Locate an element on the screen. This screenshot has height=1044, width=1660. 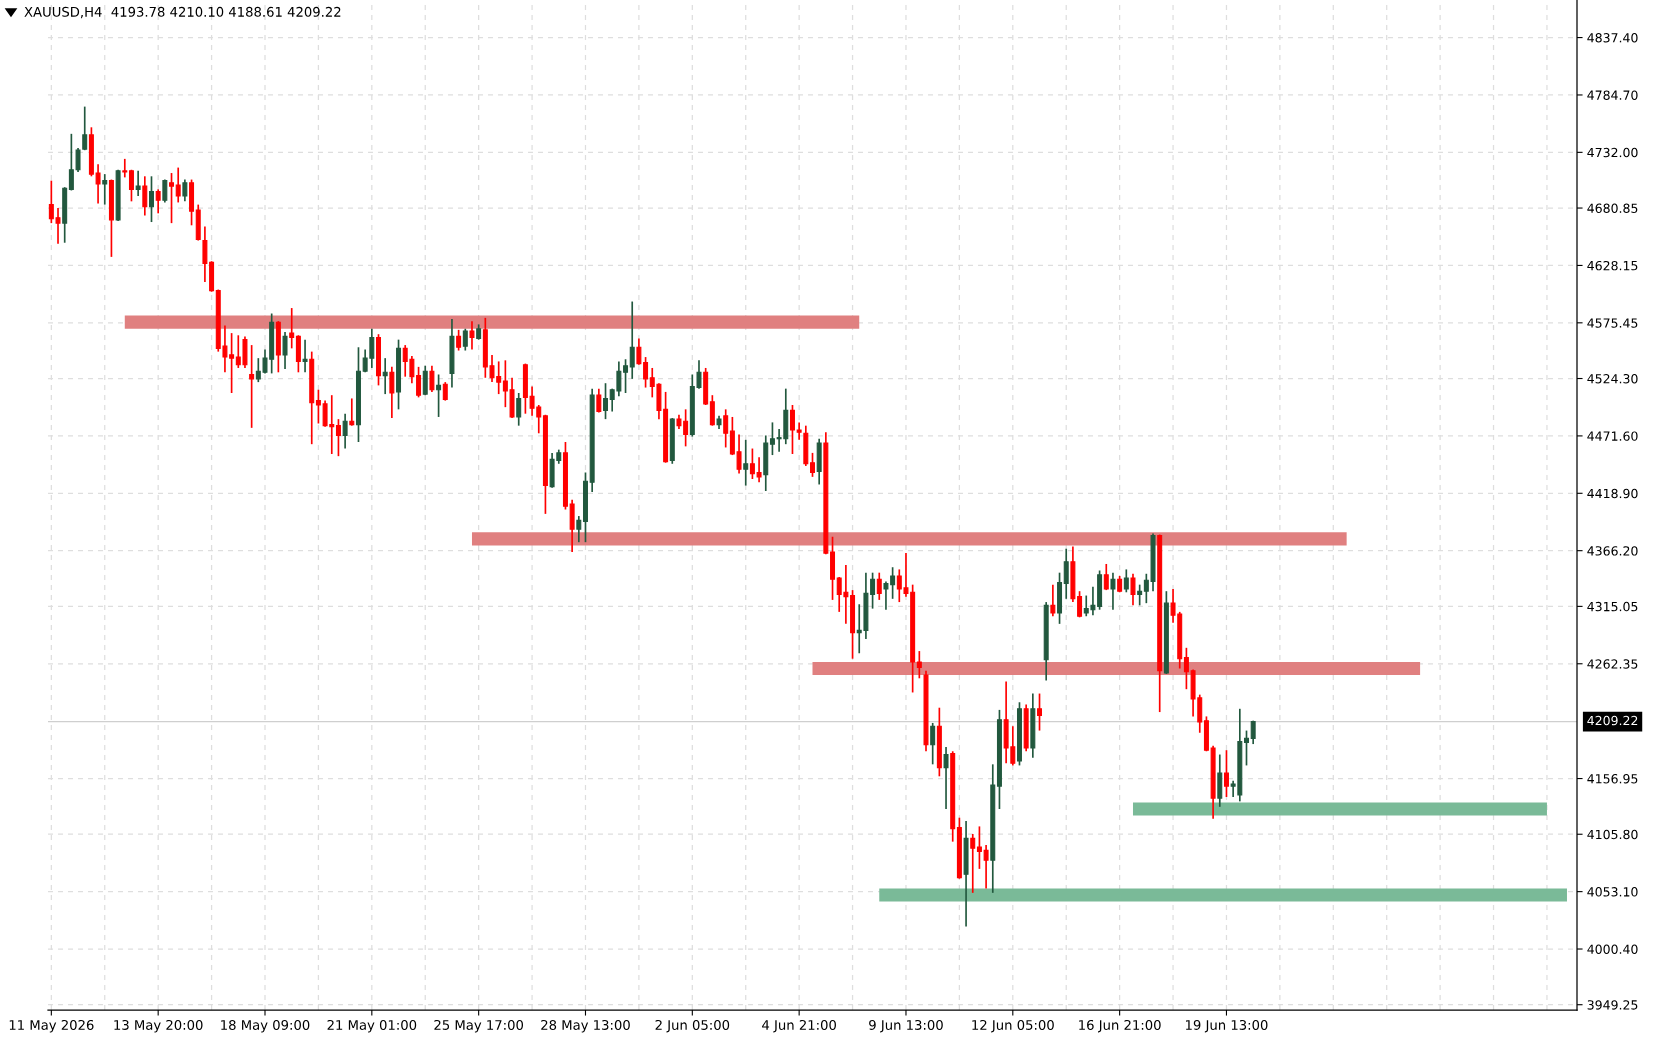
x-tick-label: 11 May 2026 is located at coordinates (51, 1026).